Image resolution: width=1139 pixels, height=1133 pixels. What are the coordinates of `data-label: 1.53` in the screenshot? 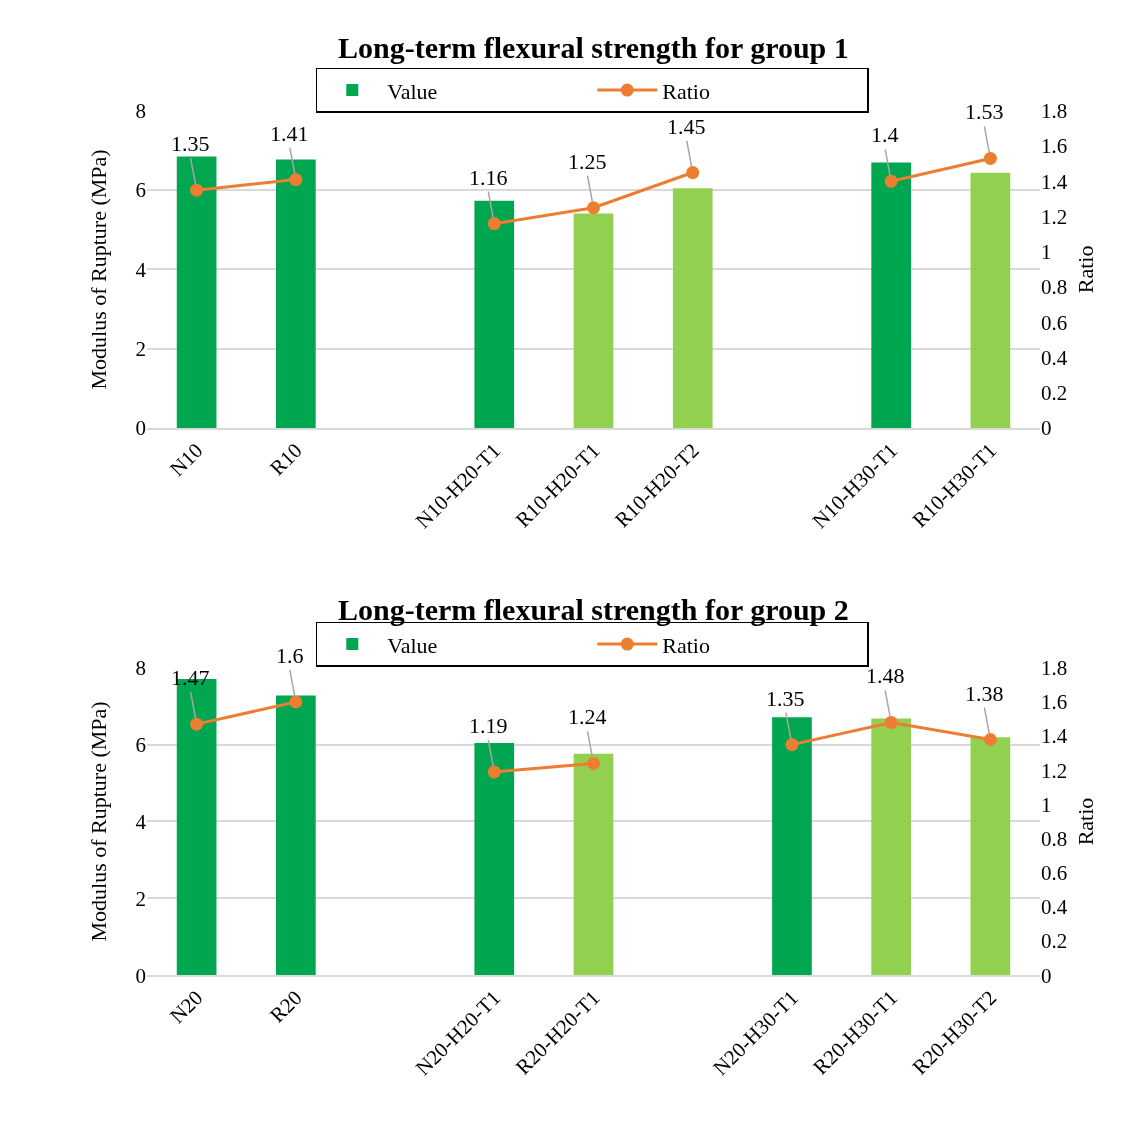 It's located at (984, 111).